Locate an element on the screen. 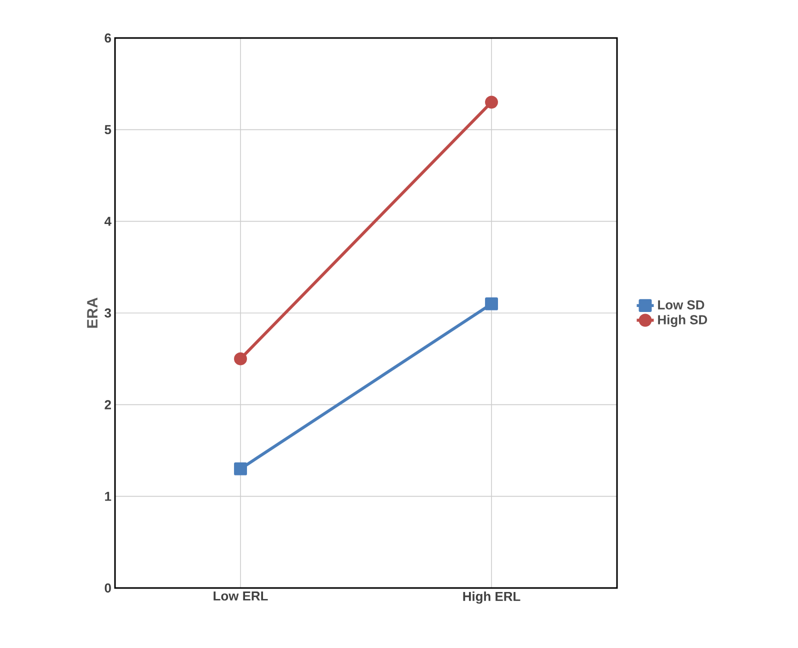 Image resolution: width=798 pixels, height=648 pixels. y-tick-label: 2 is located at coordinates (107, 405).